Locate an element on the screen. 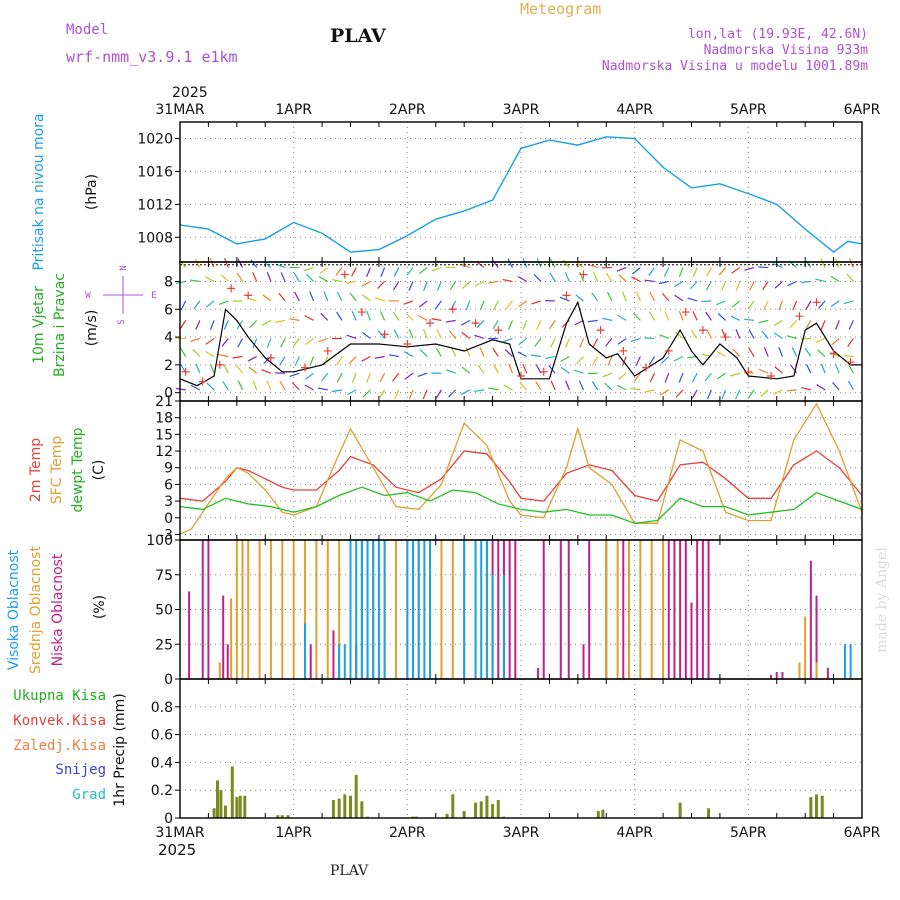 This screenshot has height=900, width=900. precip-unit: 1hr Precip (mm) is located at coordinates (120, 749).